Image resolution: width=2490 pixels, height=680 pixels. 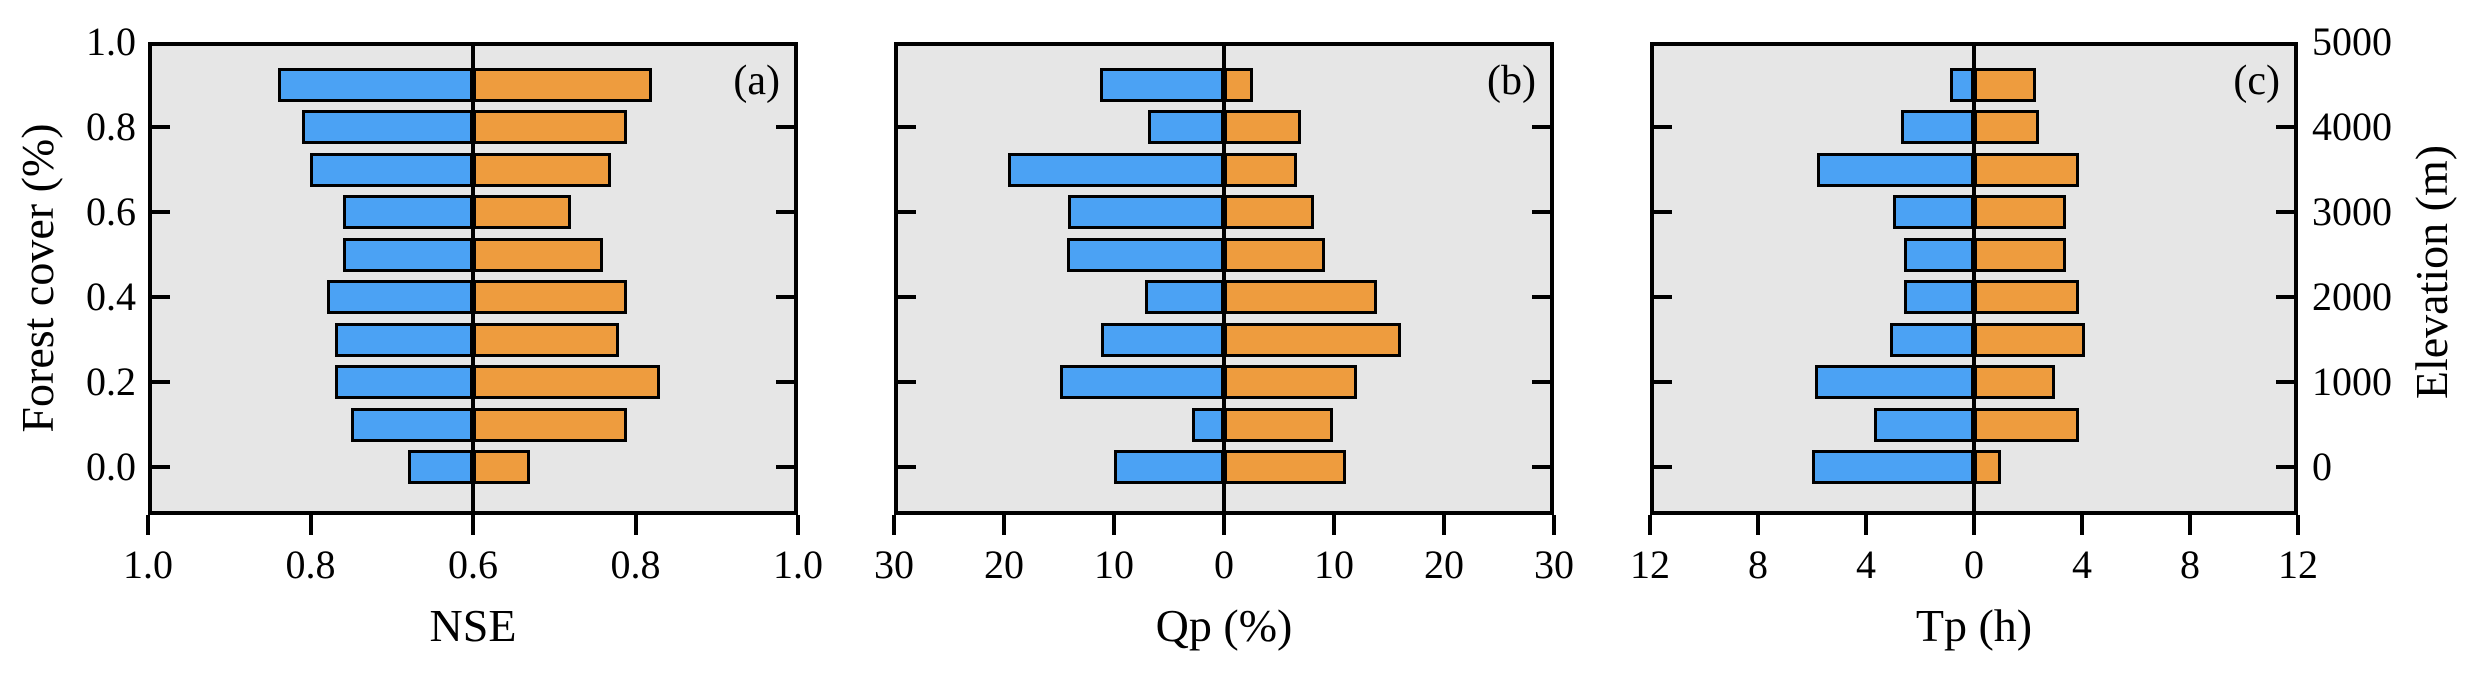 I want to click on bar-left-blue-row-0.2, so click(x=1894, y=382).